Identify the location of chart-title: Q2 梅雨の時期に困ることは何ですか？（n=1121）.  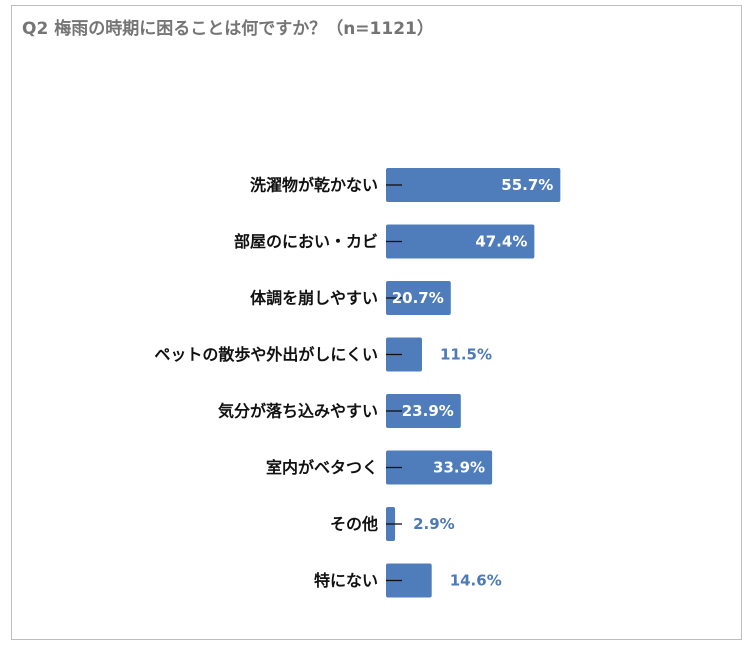
(228, 29).